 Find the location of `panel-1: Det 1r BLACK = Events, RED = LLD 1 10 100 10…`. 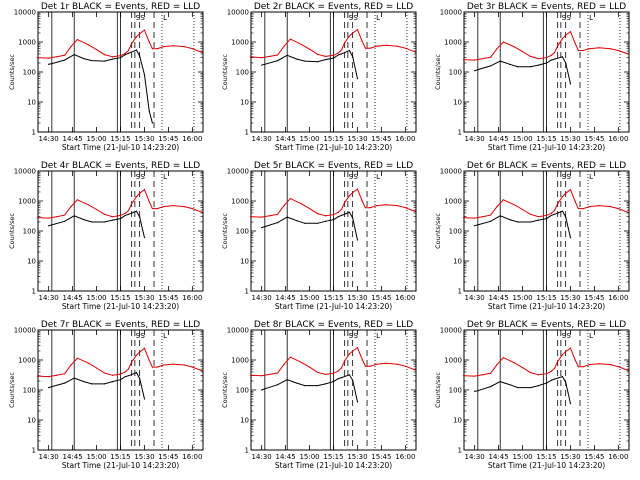

panel-1: Det 1r BLACK = Events, RED = LLD 1 10 100 10… is located at coordinates (106, 77).